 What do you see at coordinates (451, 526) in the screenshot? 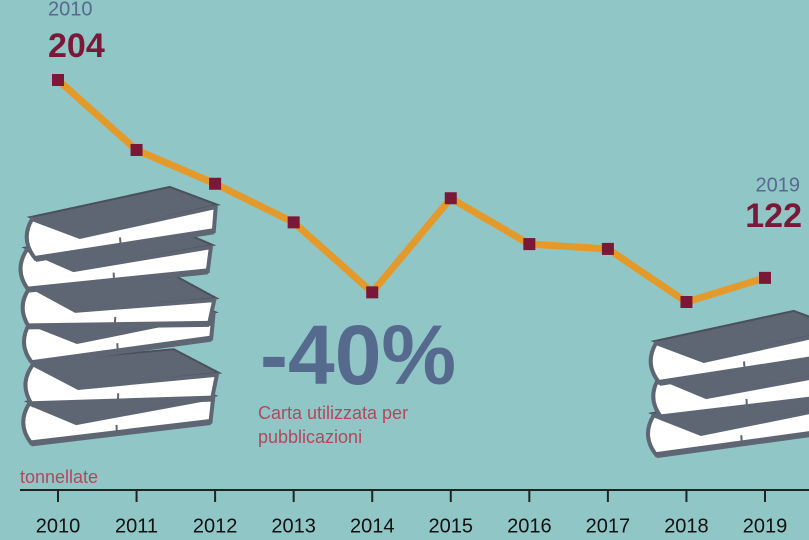
I see `x-tick-label: 2015` at bounding box center [451, 526].